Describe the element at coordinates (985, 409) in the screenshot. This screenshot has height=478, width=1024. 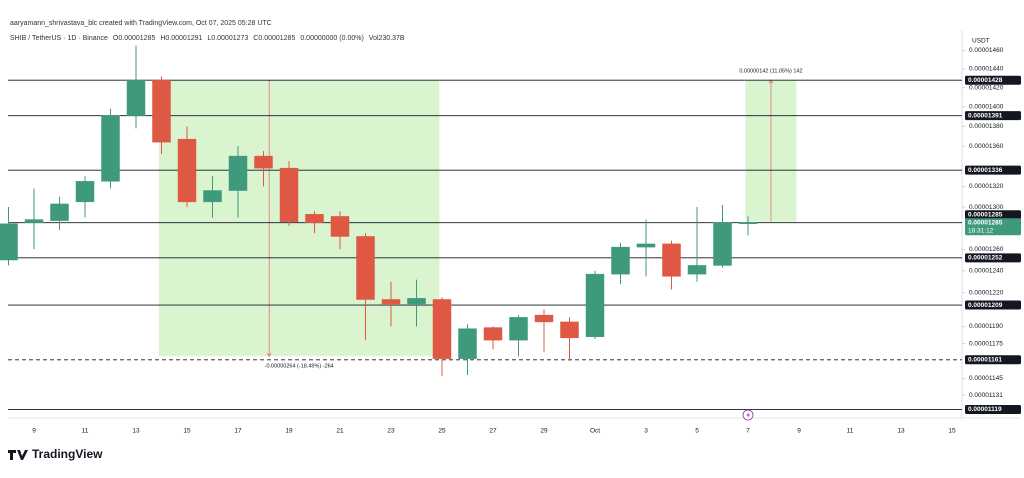
I see `level-label: 0.00001119` at that location.